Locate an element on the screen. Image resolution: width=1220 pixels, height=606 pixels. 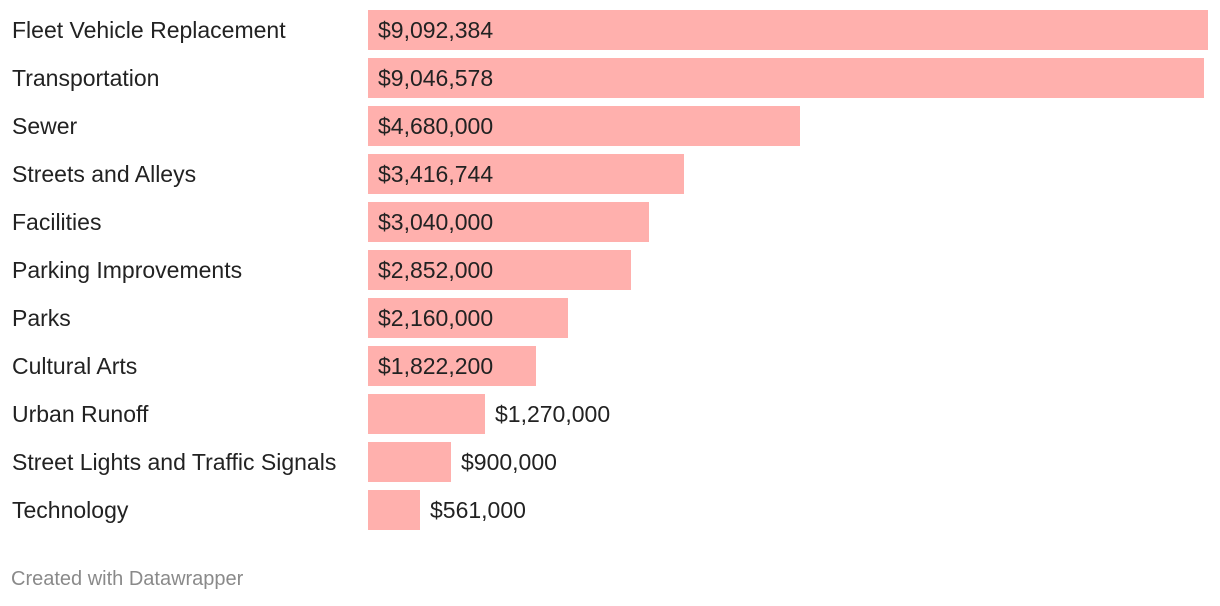
category-label: Cultural Arts is located at coordinates (75, 366).